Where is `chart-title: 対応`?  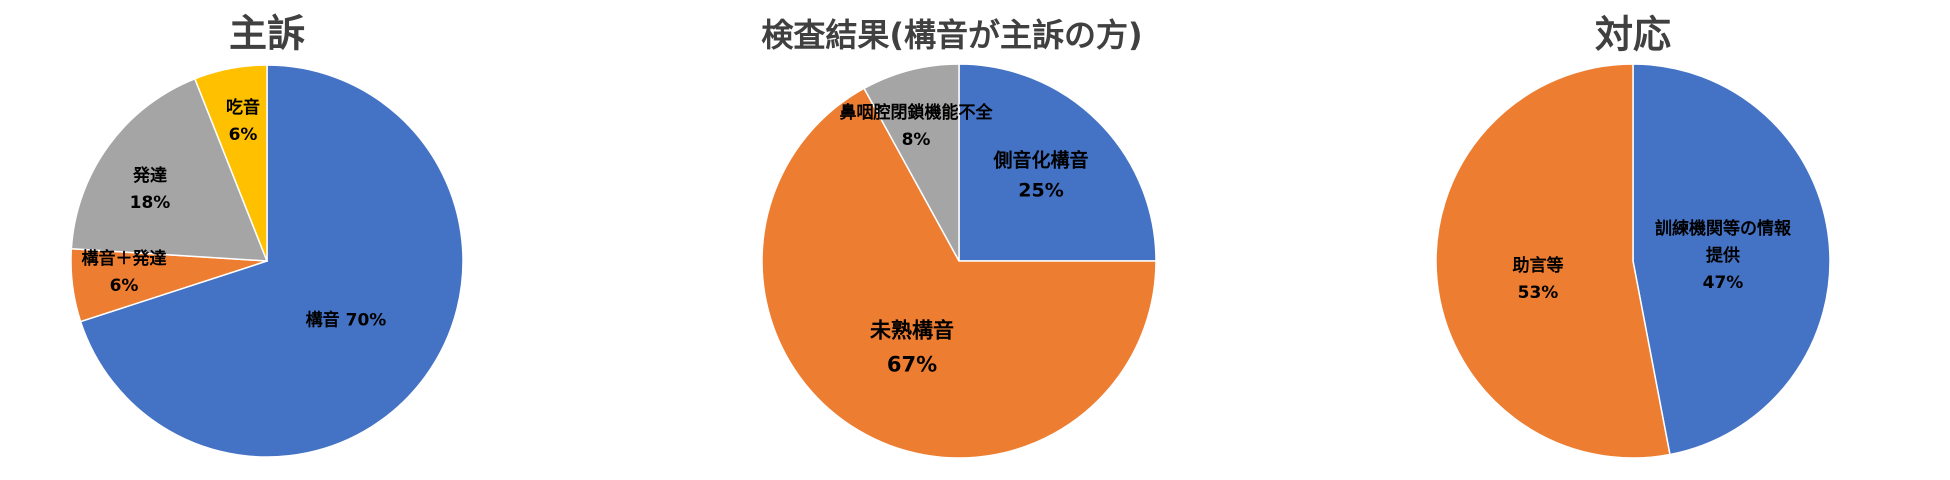
chart-title: 対応 is located at coordinates (1633, 35).